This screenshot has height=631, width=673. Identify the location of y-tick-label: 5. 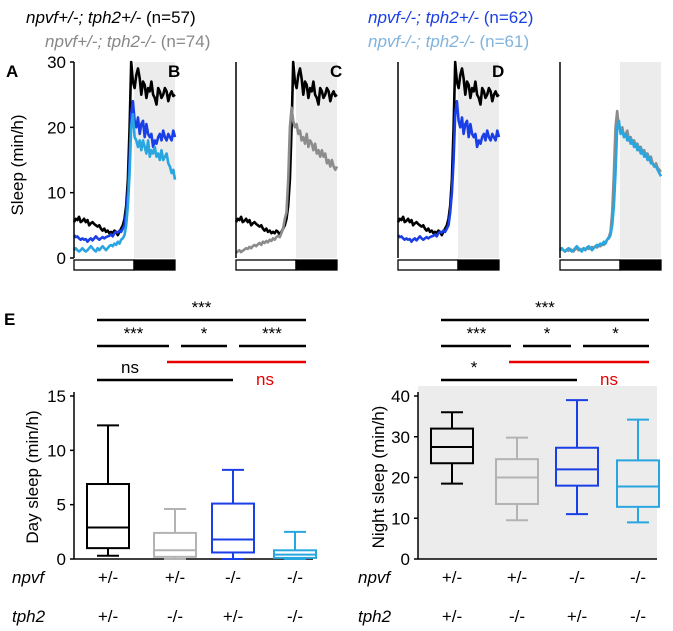
(61, 505).